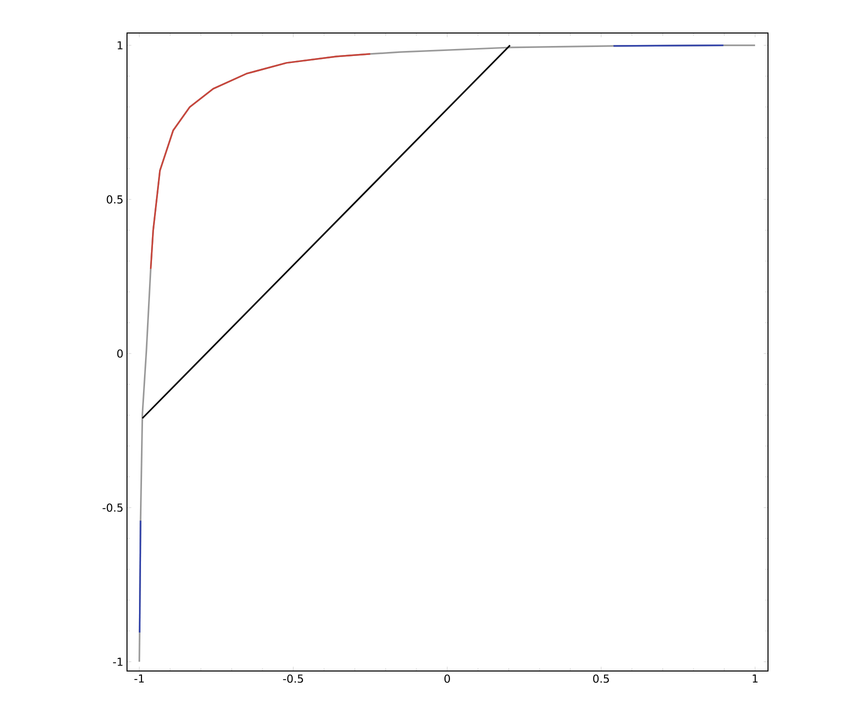 Image resolution: width=860 pixels, height=724 pixels. Describe the element at coordinates (120, 45) in the screenshot. I see `y-tick-label: 1` at that location.